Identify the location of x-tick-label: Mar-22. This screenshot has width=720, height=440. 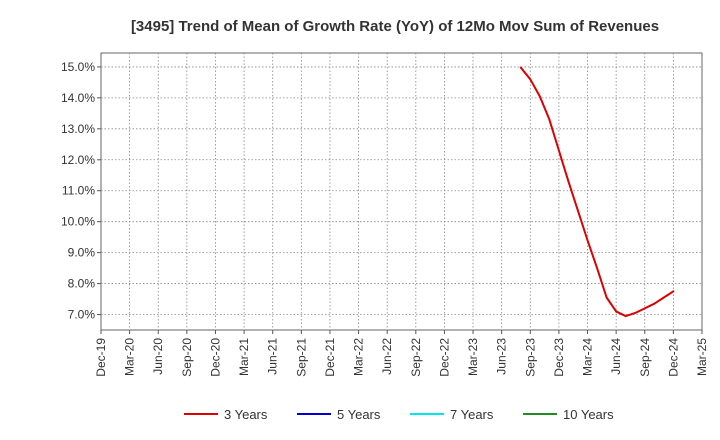
(359, 357).